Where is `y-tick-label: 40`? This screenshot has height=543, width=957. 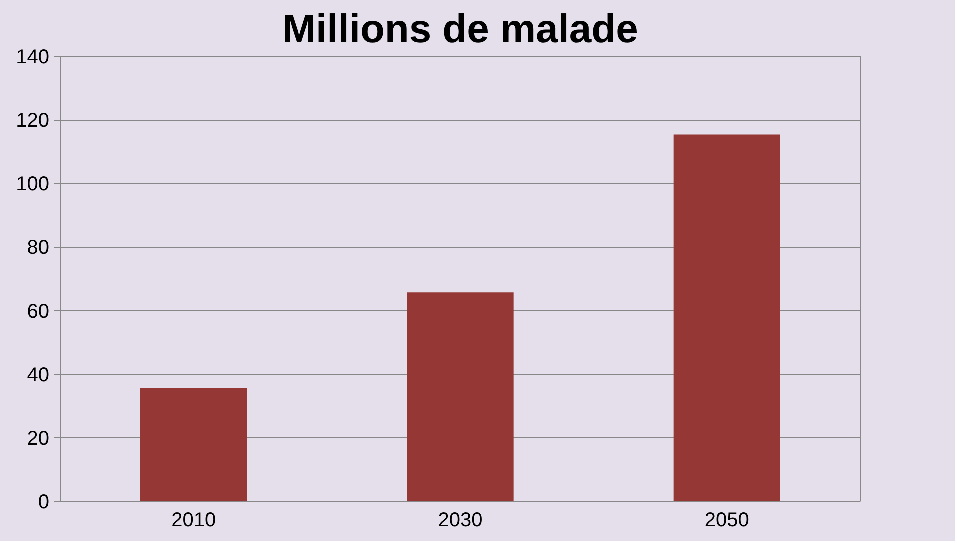 y-tick-label: 40 is located at coordinates (38, 375).